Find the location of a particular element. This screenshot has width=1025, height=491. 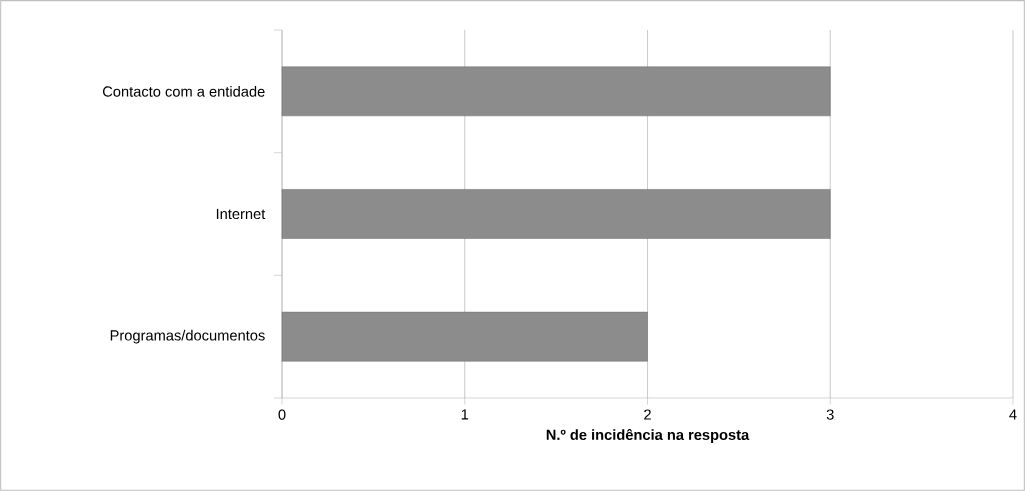

y-tick-label: Internet is located at coordinates (241, 214).